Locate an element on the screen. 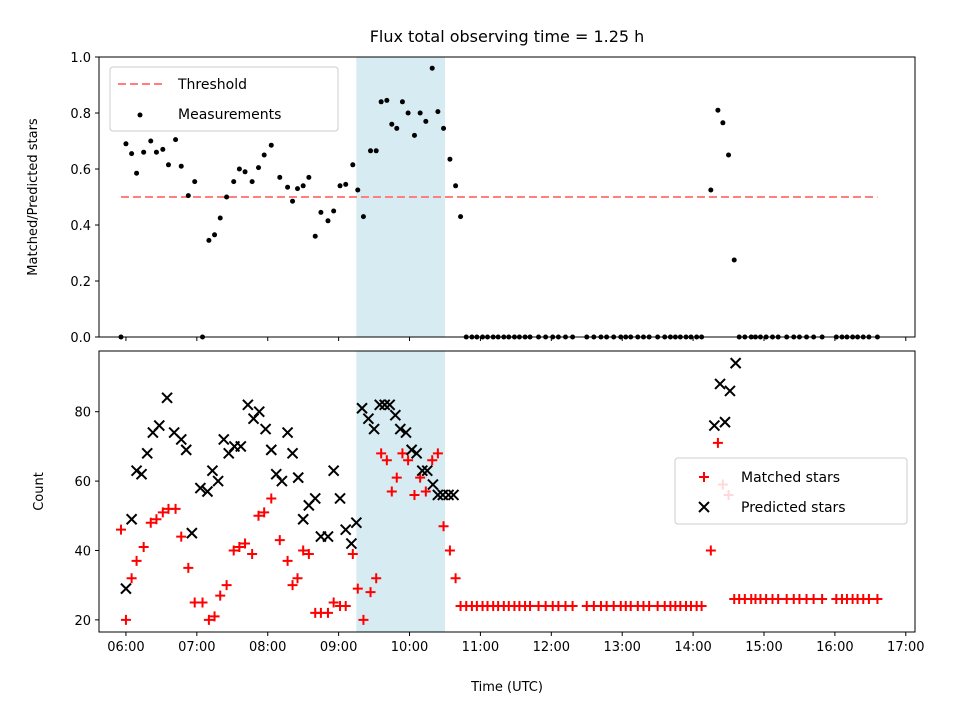 The height and width of the screenshot is (720, 960). x-tick-label: 08:00 is located at coordinates (267, 647).